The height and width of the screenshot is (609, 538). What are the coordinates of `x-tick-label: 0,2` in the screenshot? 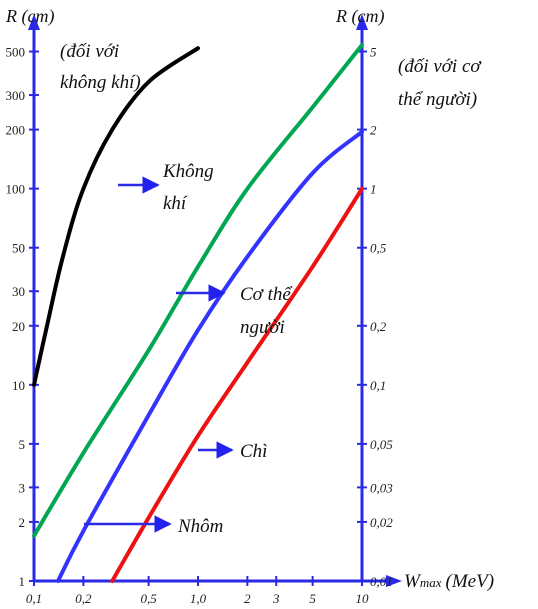 It's located at (83, 598).